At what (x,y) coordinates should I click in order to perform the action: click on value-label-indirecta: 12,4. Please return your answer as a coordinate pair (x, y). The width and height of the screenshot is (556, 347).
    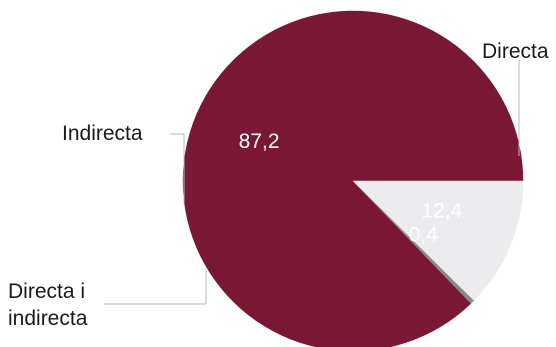
    Looking at the image, I should click on (441, 210).